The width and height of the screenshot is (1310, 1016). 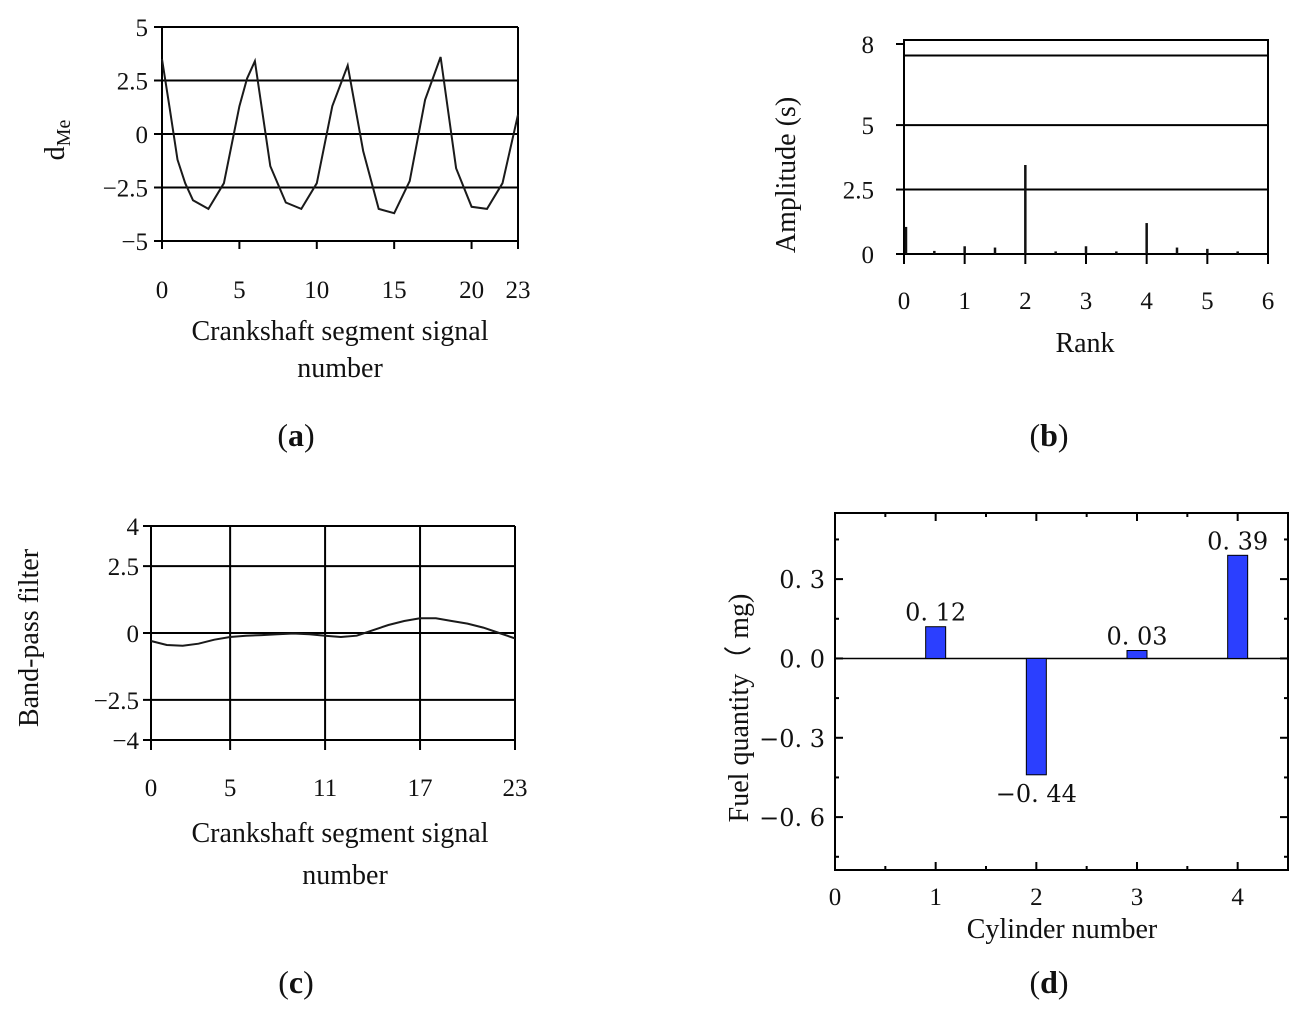 What do you see at coordinates (792, 818) in the screenshot?
I see `panel-d-ytick-label-3: −0. 6` at bounding box center [792, 818].